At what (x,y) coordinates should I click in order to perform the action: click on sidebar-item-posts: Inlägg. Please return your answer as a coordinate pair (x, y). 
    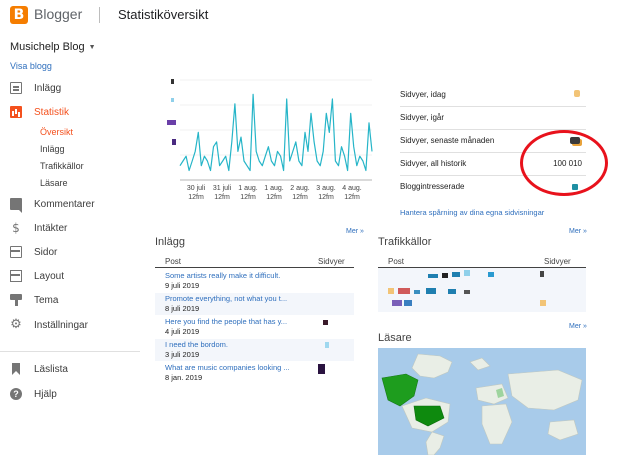
    Looking at the image, I should click on (35, 88).